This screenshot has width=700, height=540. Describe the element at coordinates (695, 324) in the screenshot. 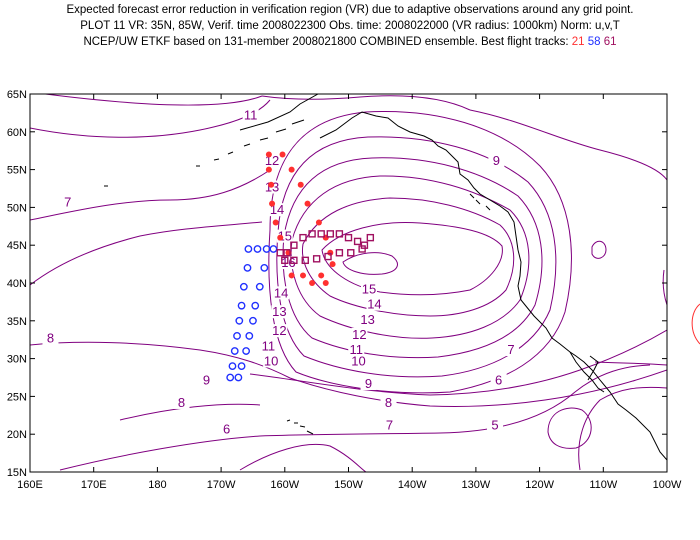

I see `right-edge-arc` at that location.